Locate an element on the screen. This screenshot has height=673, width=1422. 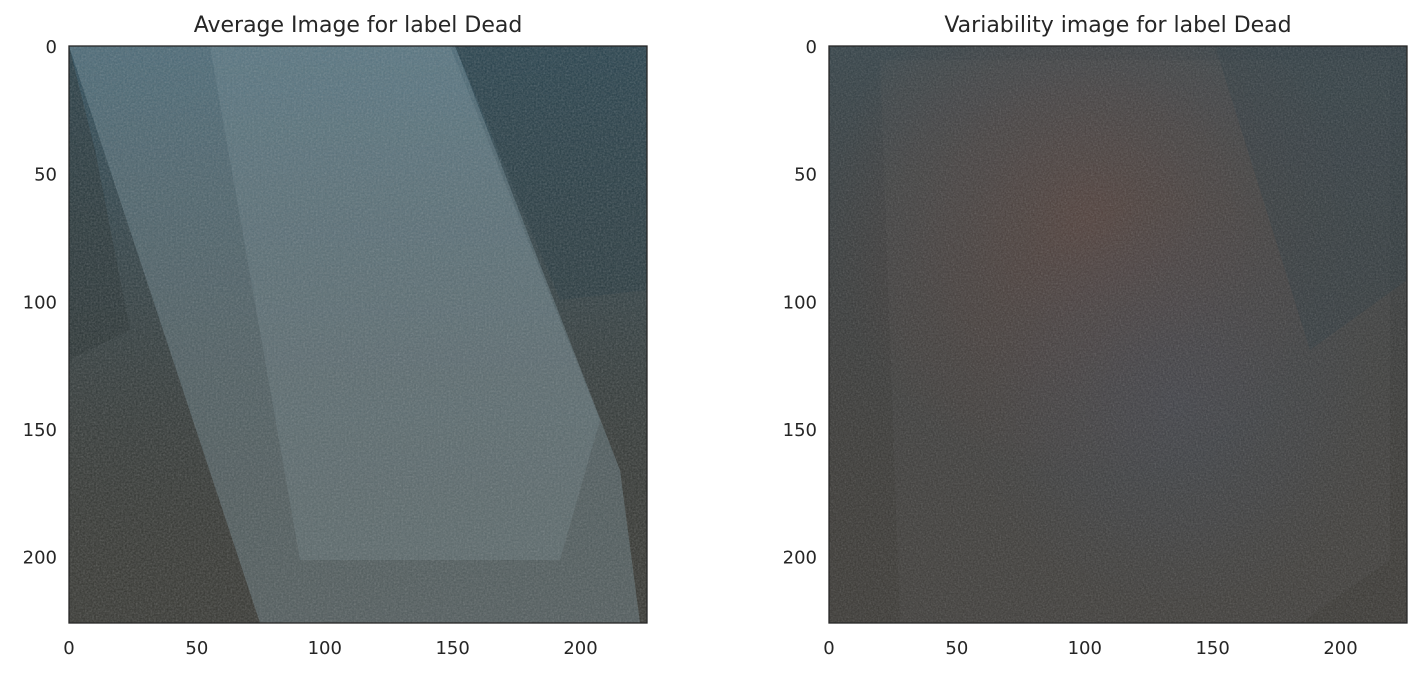
panel2-title: Variability image for label Dead is located at coordinates (1117, 25).